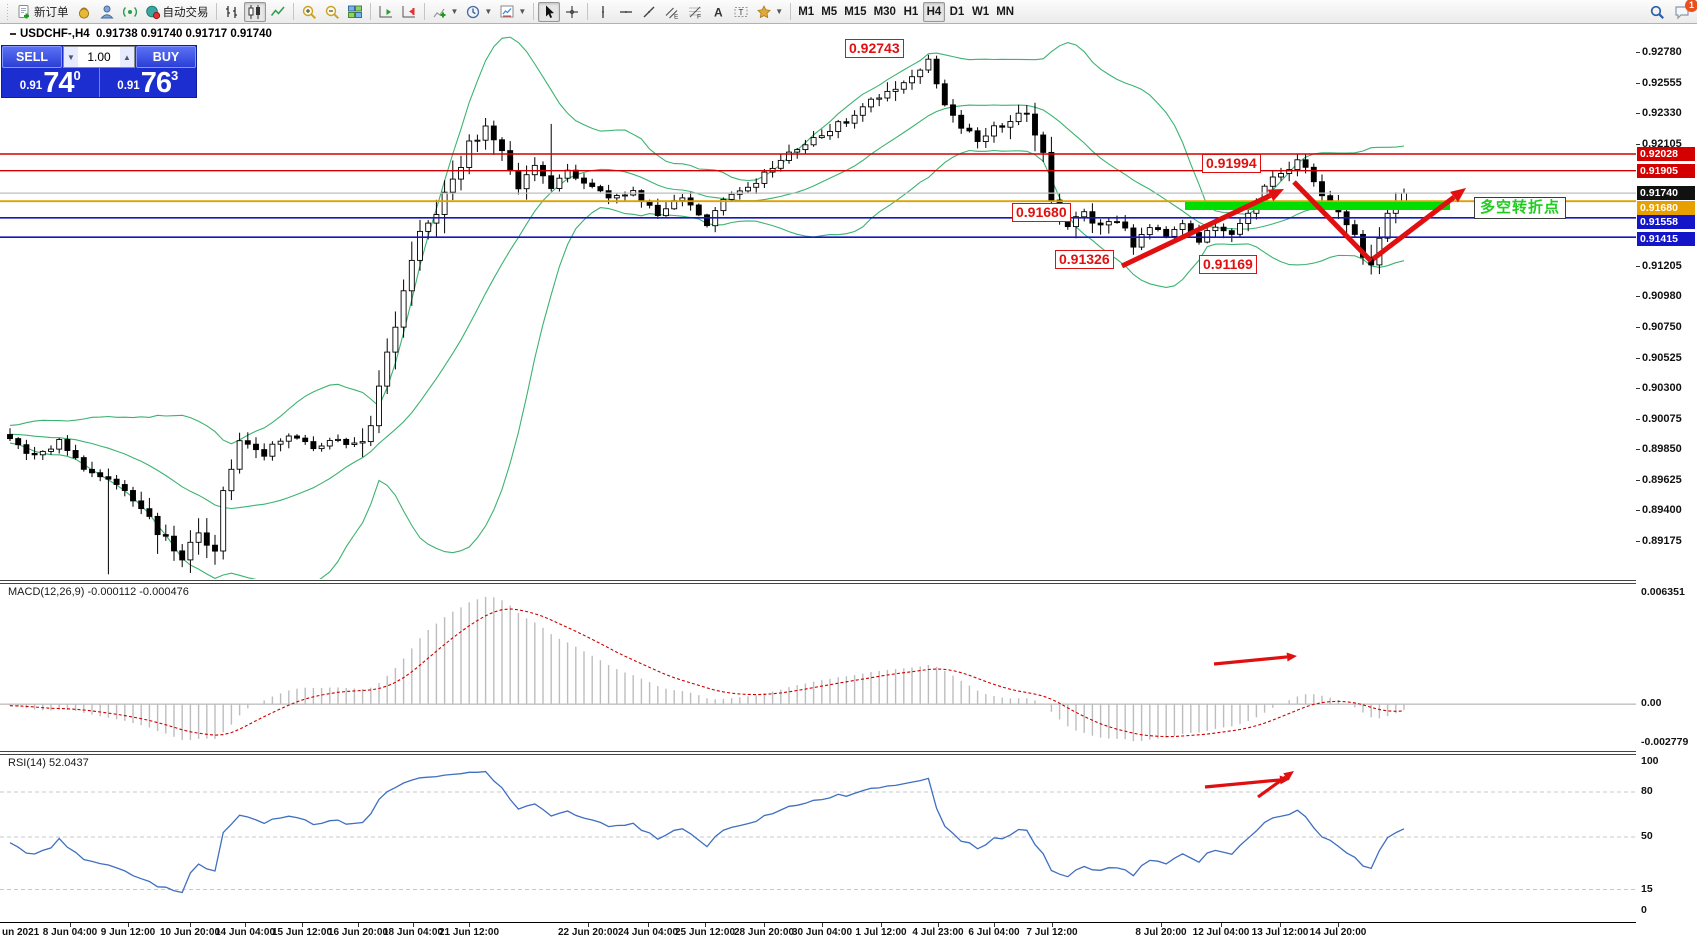 This screenshot has width=1697, height=943. I want to click on profile-icon-button, so click(107, 12).